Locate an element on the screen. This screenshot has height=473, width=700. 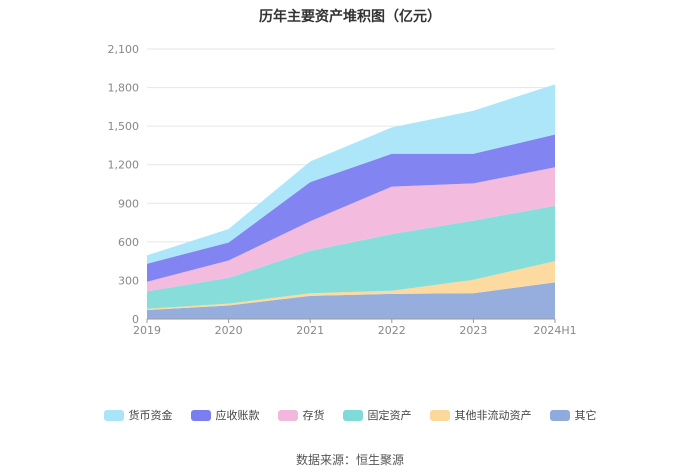
y-tick-label: 1,500 is located at coordinates (124, 126).